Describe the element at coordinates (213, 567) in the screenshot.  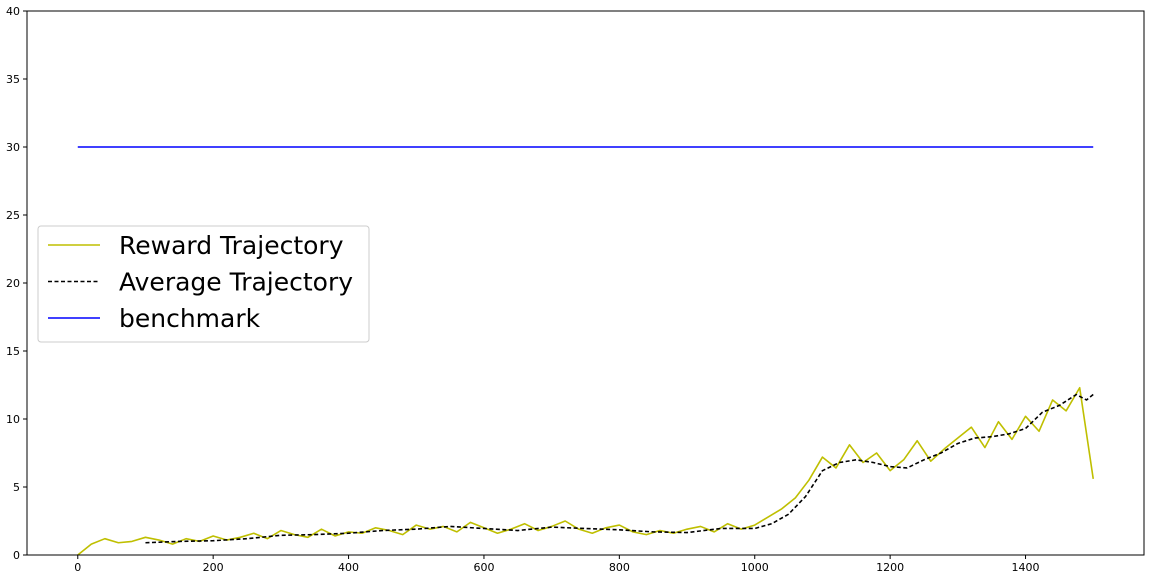
I see `x-tick-label: 200` at that location.